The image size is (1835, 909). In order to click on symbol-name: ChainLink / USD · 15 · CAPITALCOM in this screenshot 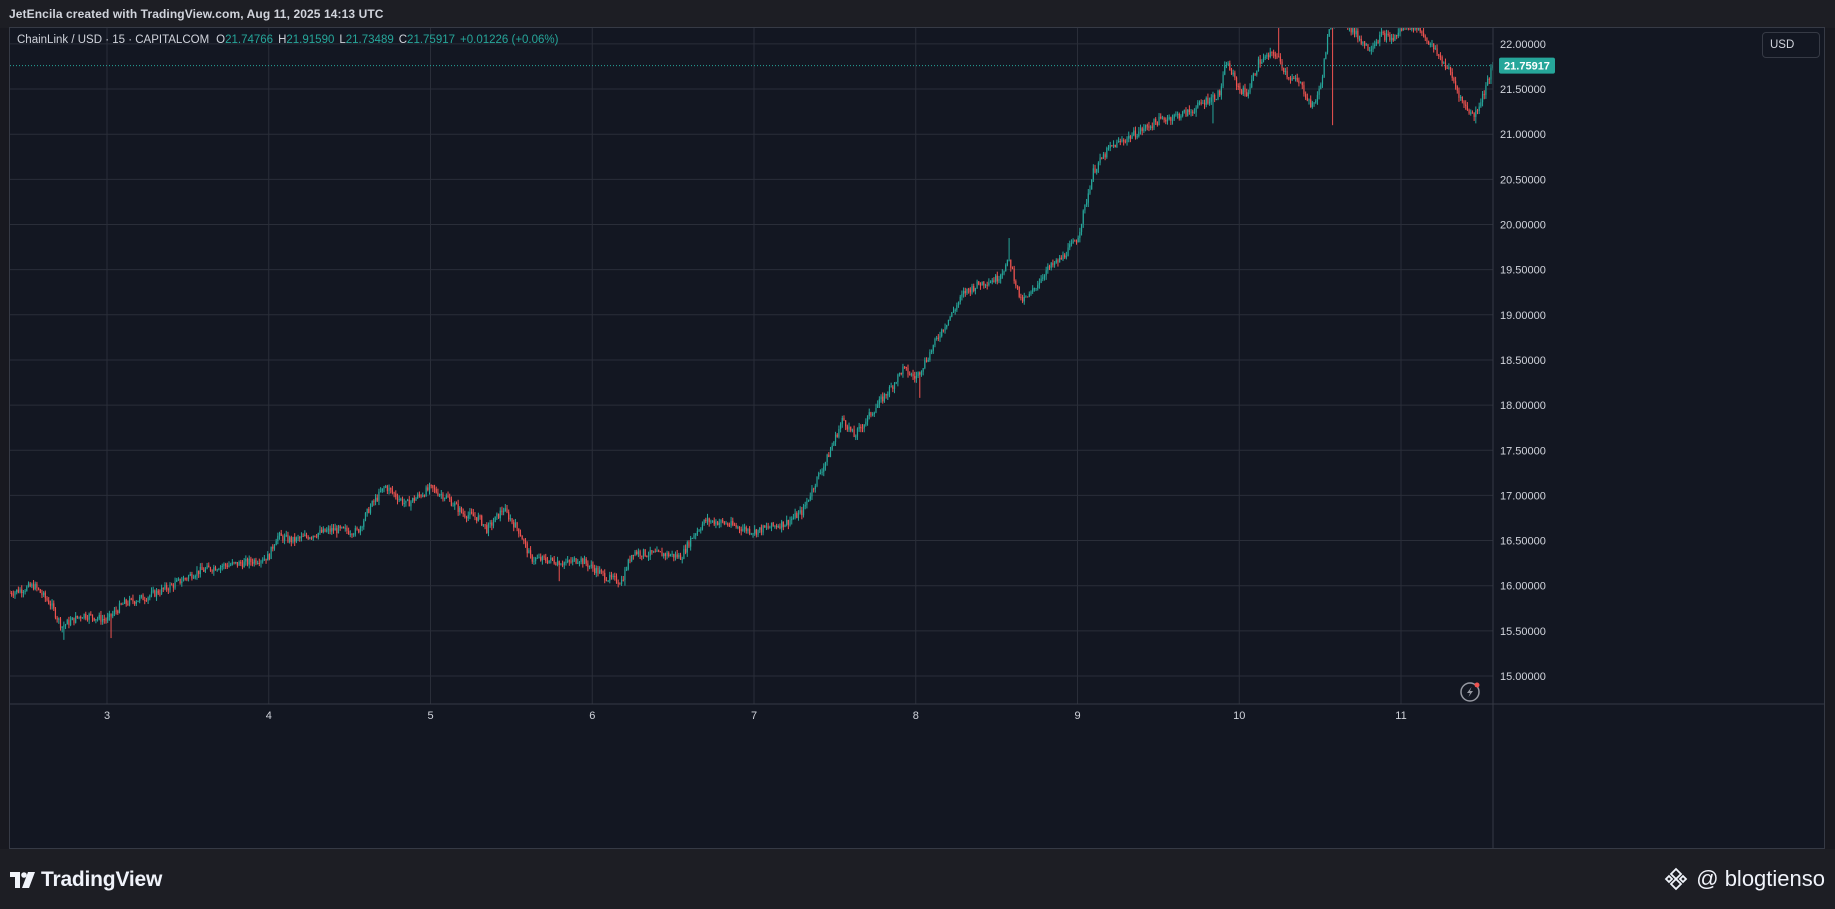, I will do `click(113, 40)`.